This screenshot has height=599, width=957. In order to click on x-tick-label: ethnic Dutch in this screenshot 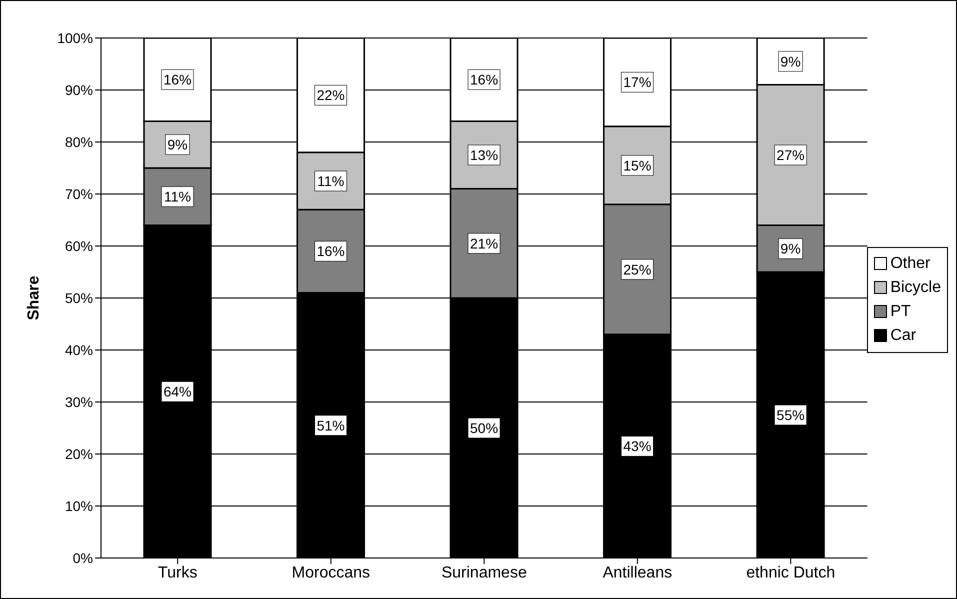, I will do `click(791, 573)`.